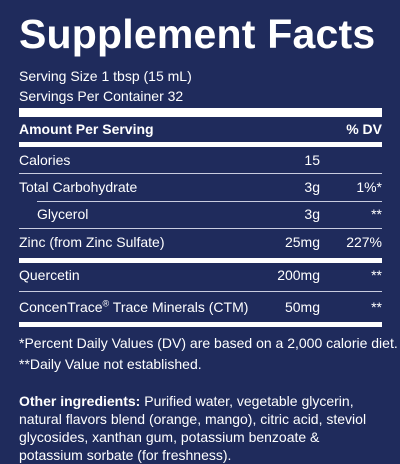  What do you see at coordinates (45, 160) in the screenshot?
I see `row-name: Calories` at bounding box center [45, 160].